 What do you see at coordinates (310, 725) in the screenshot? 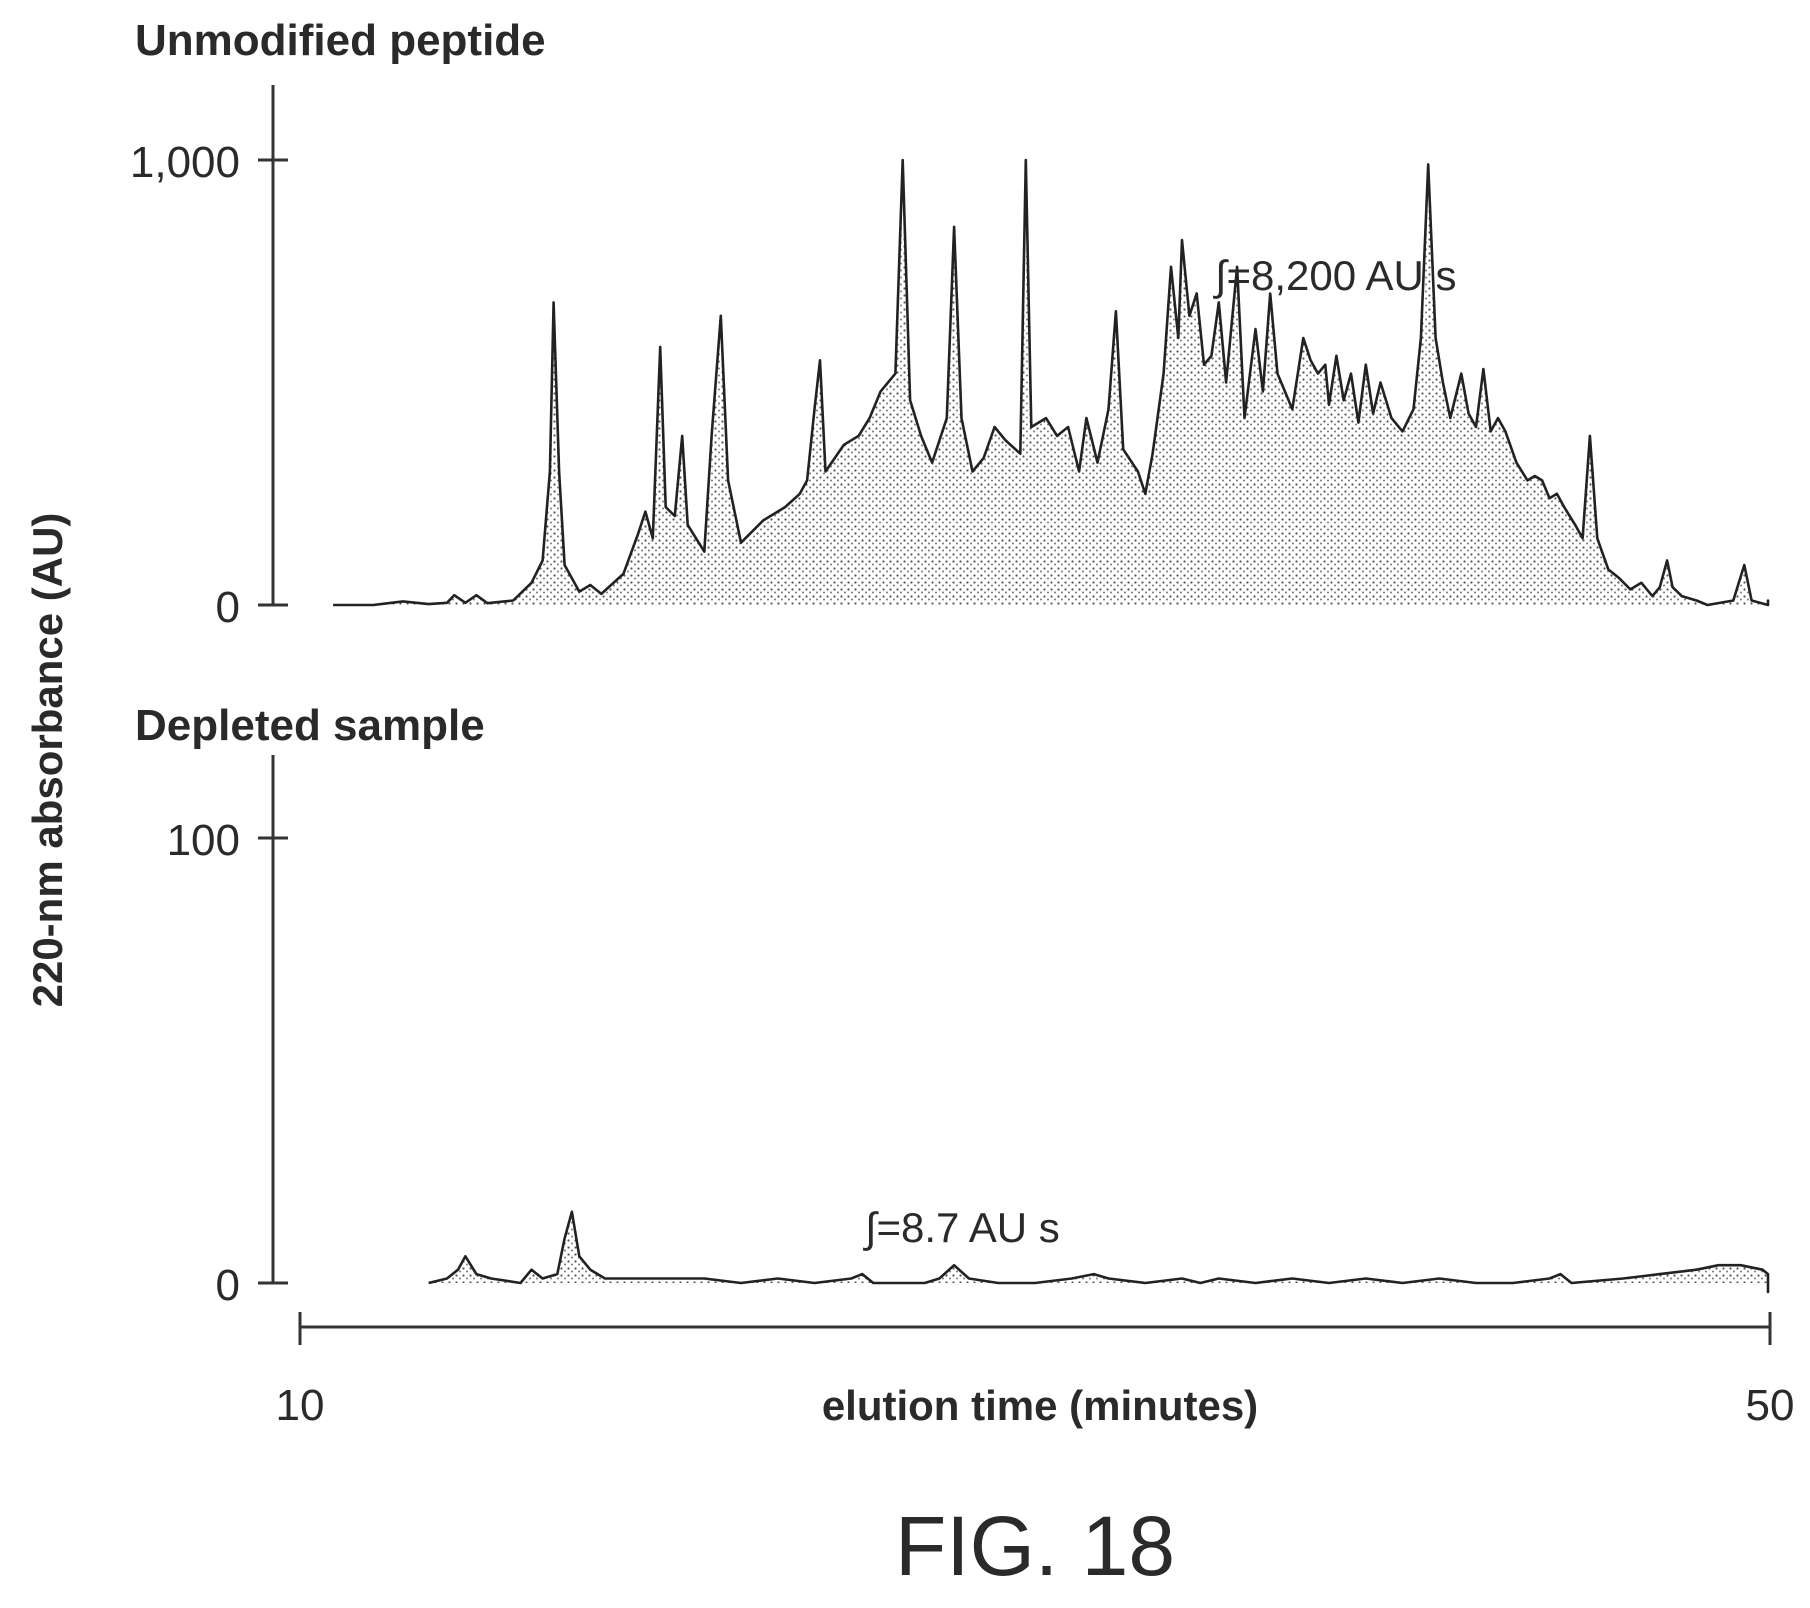
I see `panel-title-depleted: Depleted sample` at bounding box center [310, 725].